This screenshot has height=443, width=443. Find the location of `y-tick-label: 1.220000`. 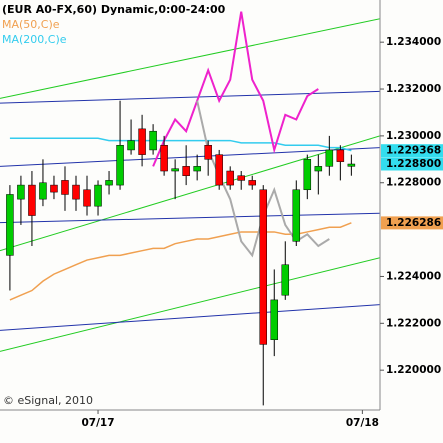

y-tick-label: 1.220000 is located at coordinates (413, 370).